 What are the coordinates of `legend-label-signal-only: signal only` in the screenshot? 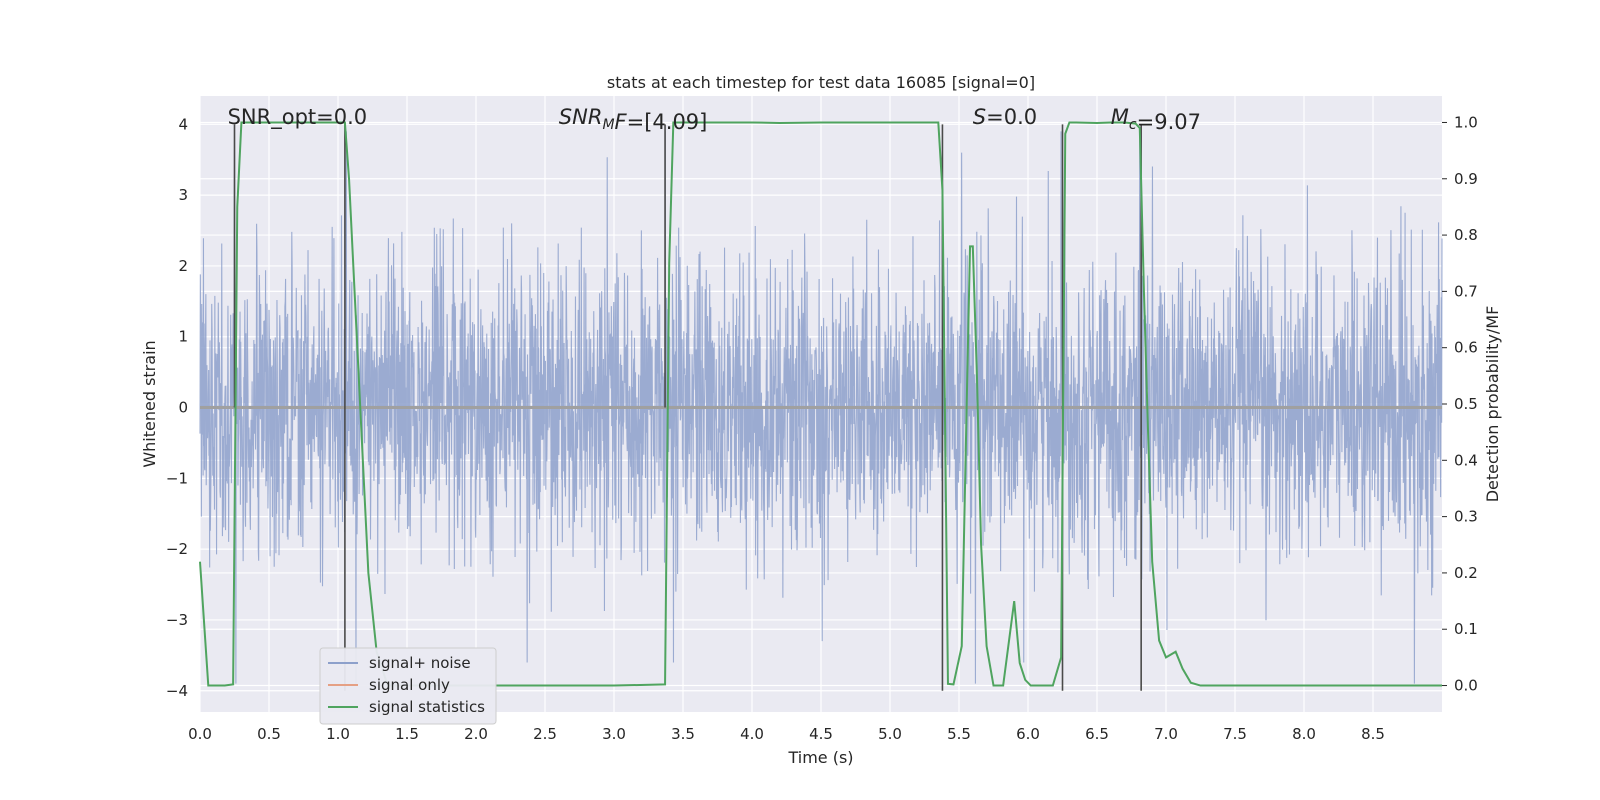 It's located at (409, 685).